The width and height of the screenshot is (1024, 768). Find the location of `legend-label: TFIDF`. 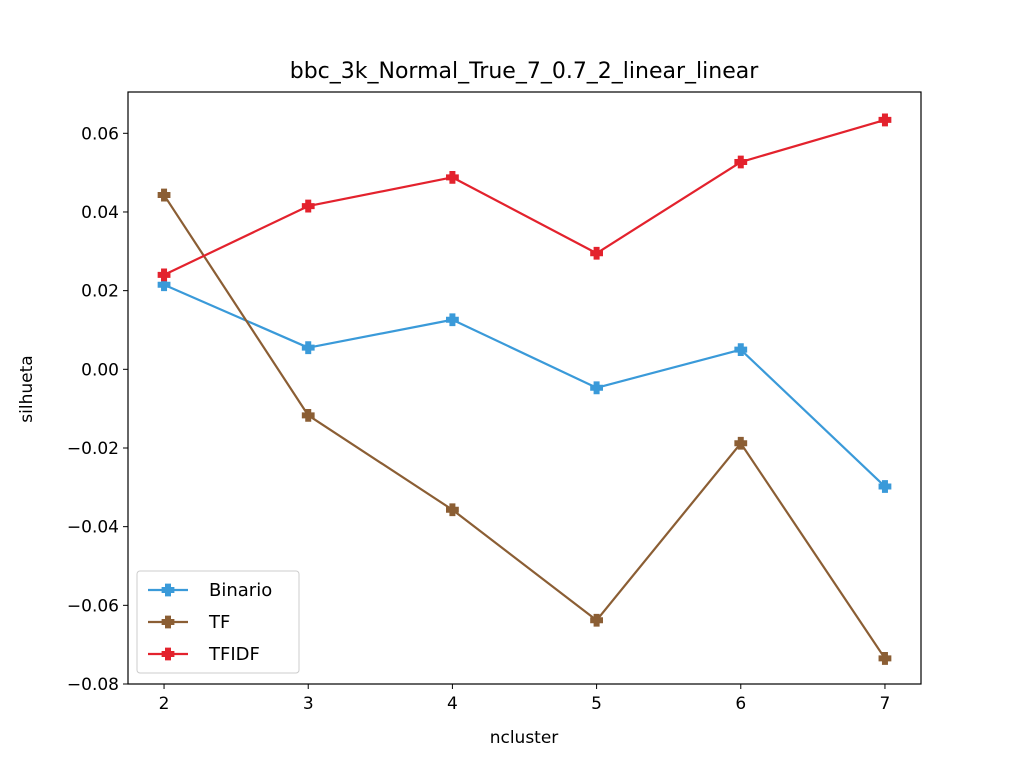

legend-label: TFIDF is located at coordinates (234, 654).